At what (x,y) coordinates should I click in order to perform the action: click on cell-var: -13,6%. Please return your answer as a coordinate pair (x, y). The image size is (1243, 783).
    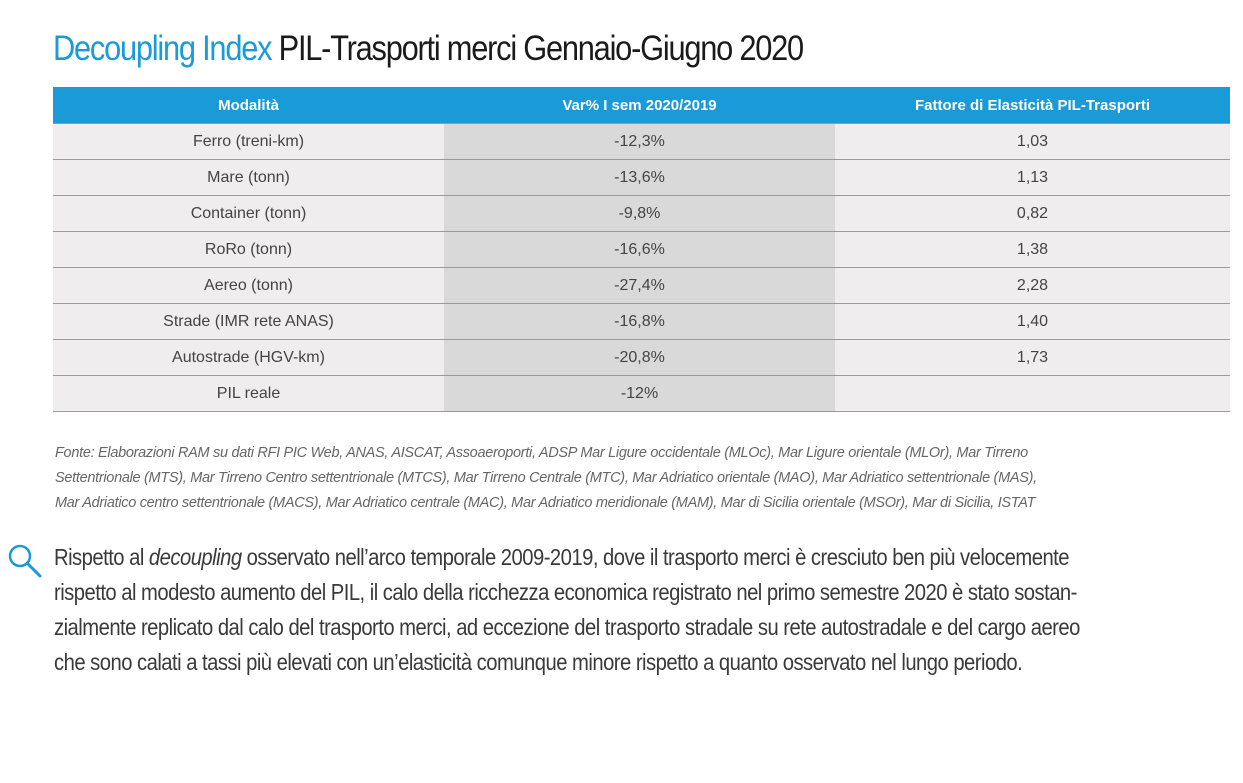
    Looking at the image, I should click on (639, 177).